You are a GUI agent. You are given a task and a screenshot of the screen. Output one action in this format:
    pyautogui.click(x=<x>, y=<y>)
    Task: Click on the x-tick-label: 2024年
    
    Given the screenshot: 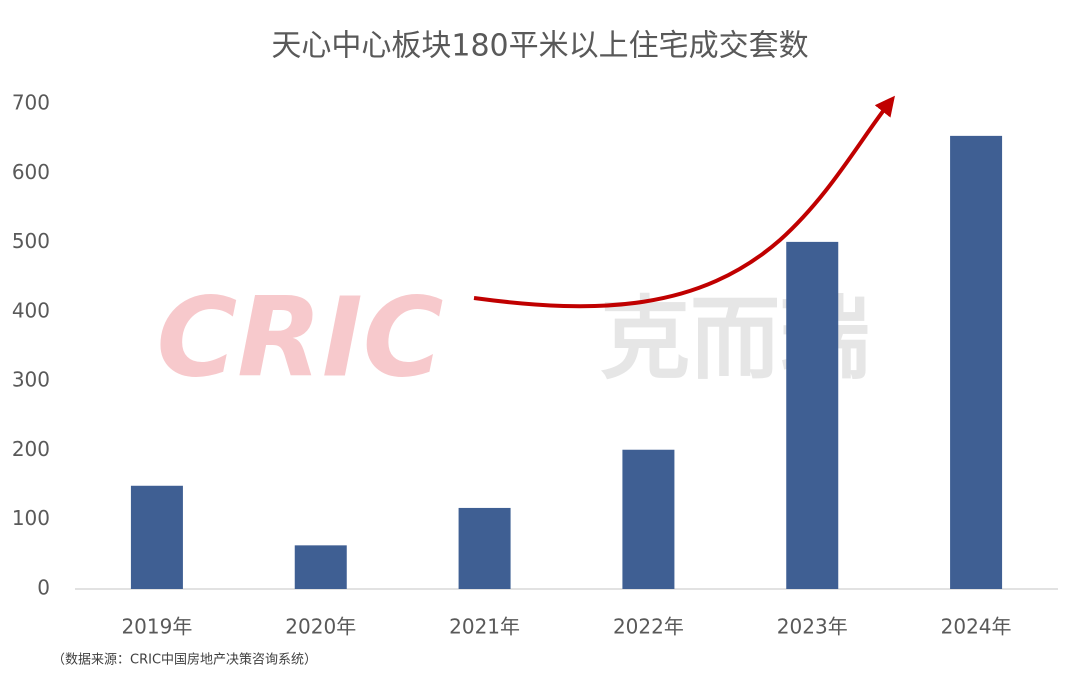 What is the action you would take?
    pyautogui.click(x=976, y=627)
    